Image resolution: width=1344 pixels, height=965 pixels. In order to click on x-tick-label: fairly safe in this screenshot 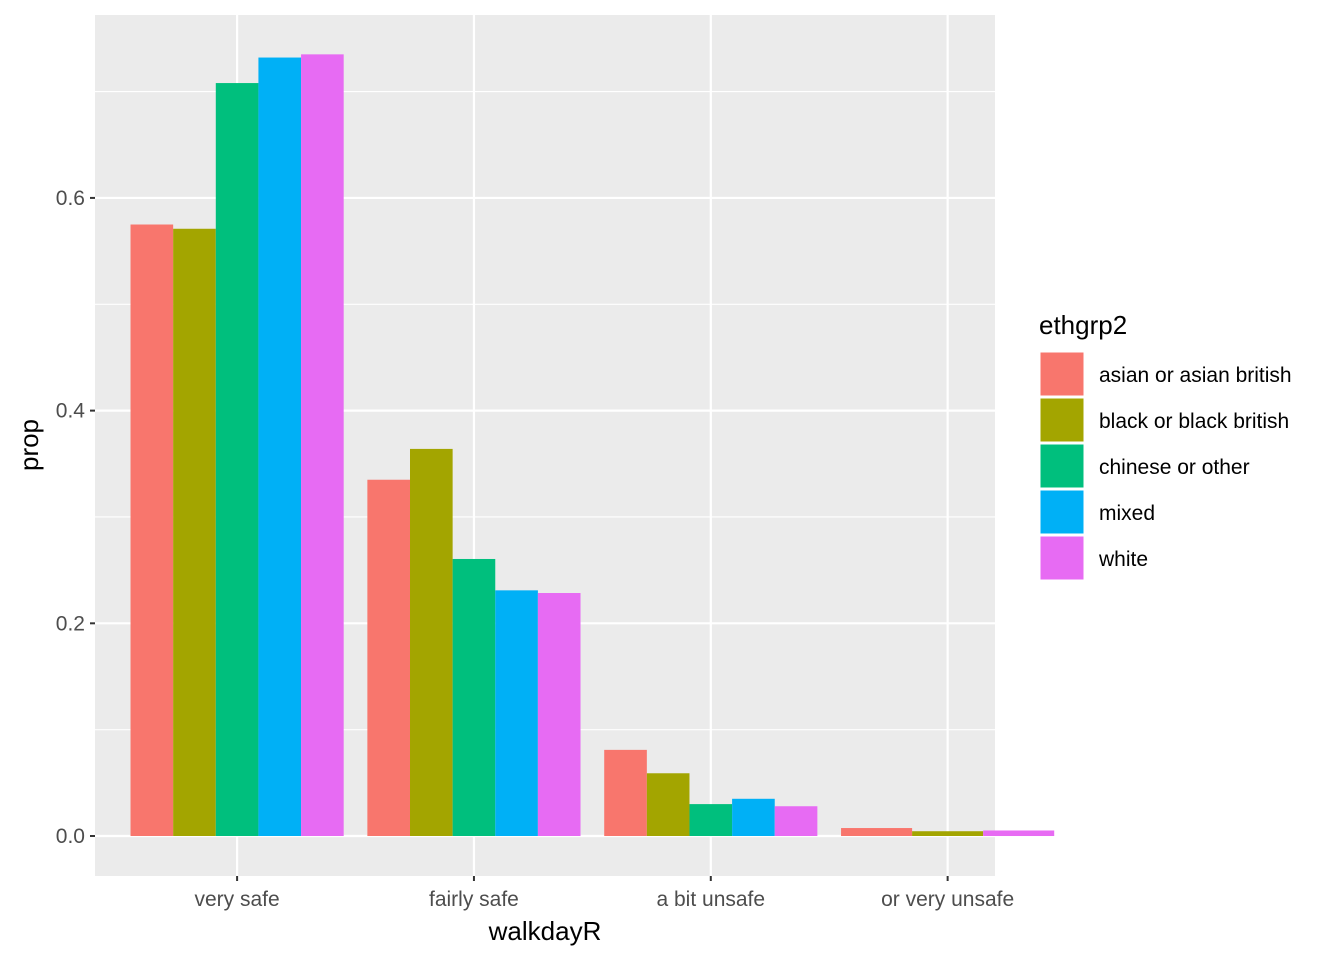, I will do `click(474, 899)`.